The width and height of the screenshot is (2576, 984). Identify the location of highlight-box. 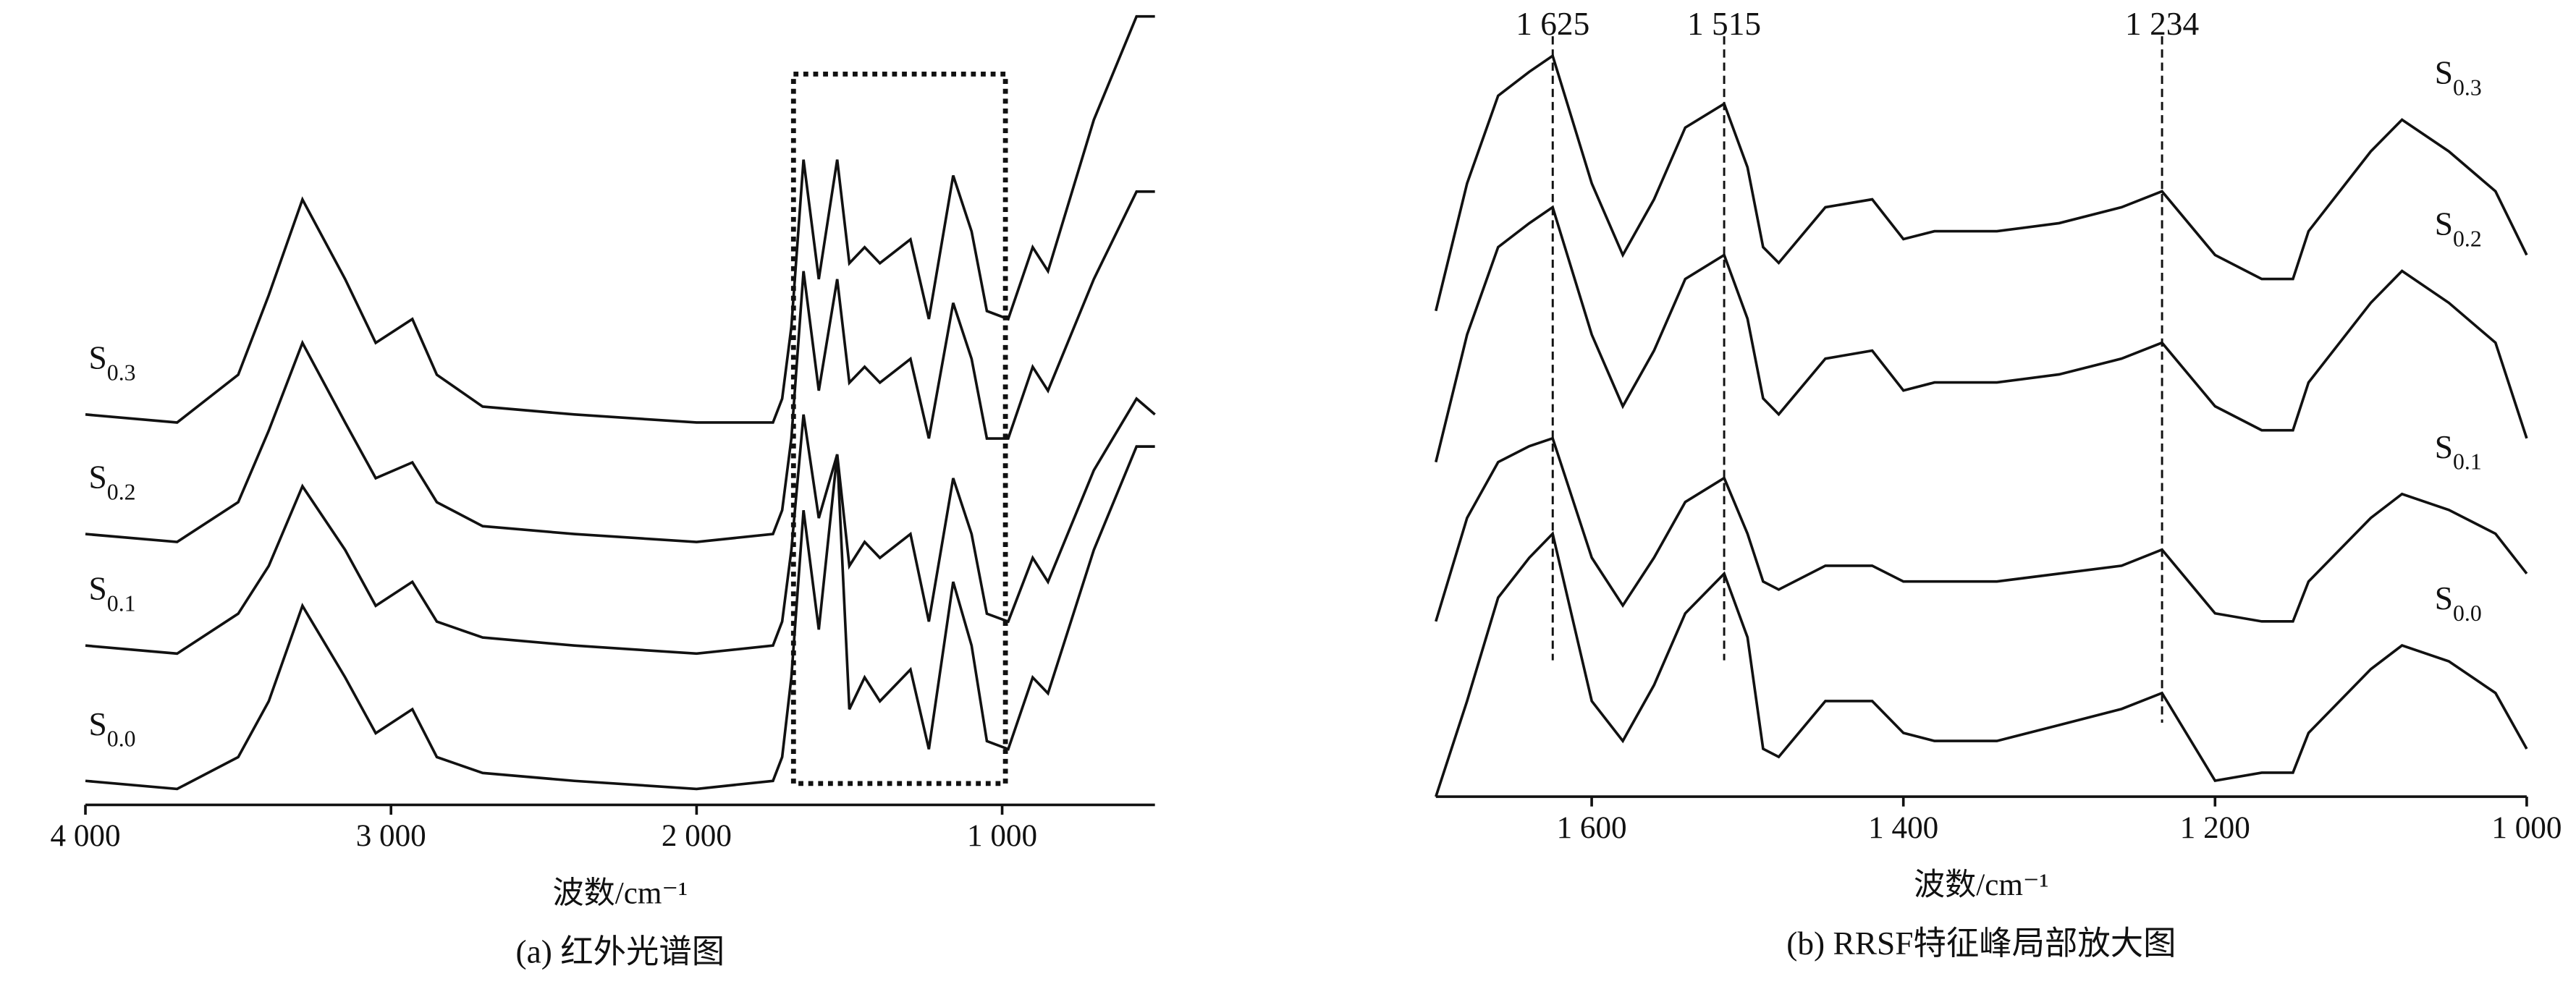
(899, 428).